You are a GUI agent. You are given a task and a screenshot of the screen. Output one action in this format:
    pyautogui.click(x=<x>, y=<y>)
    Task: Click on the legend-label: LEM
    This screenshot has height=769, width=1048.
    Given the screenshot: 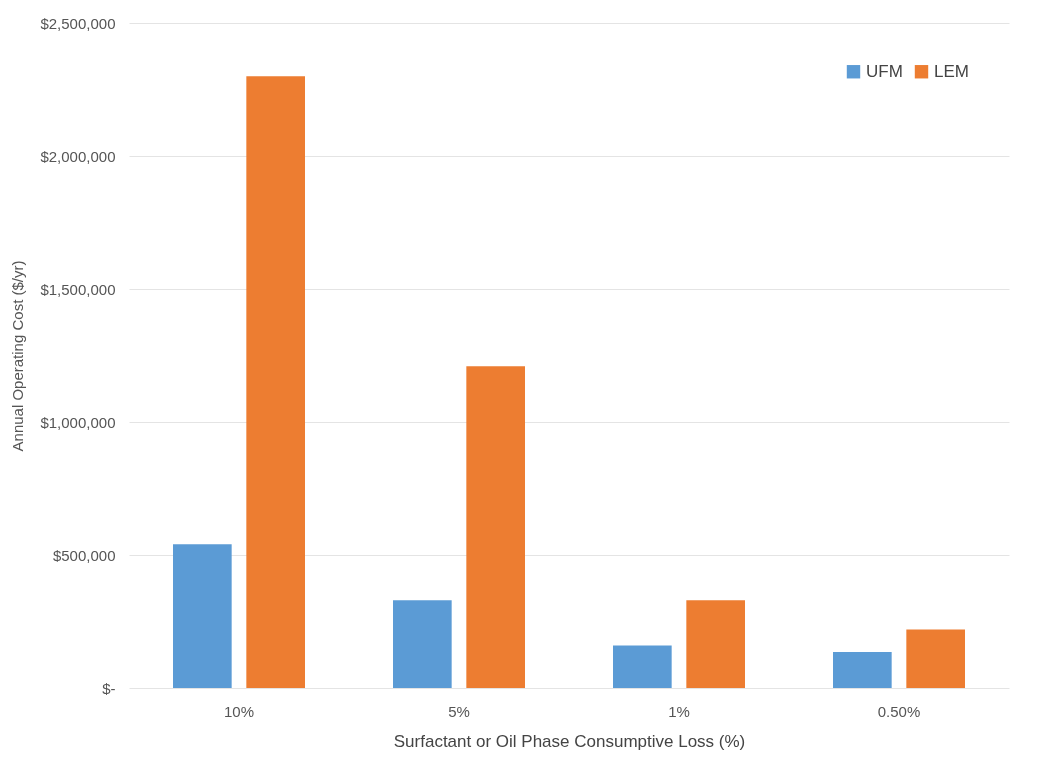 What is the action you would take?
    pyautogui.click(x=951, y=71)
    